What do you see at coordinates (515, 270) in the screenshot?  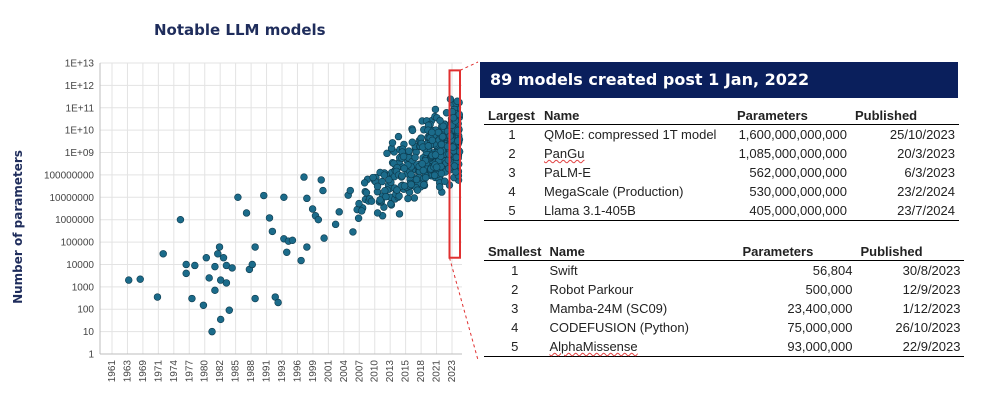 I see `cell-rank: 1` at bounding box center [515, 270].